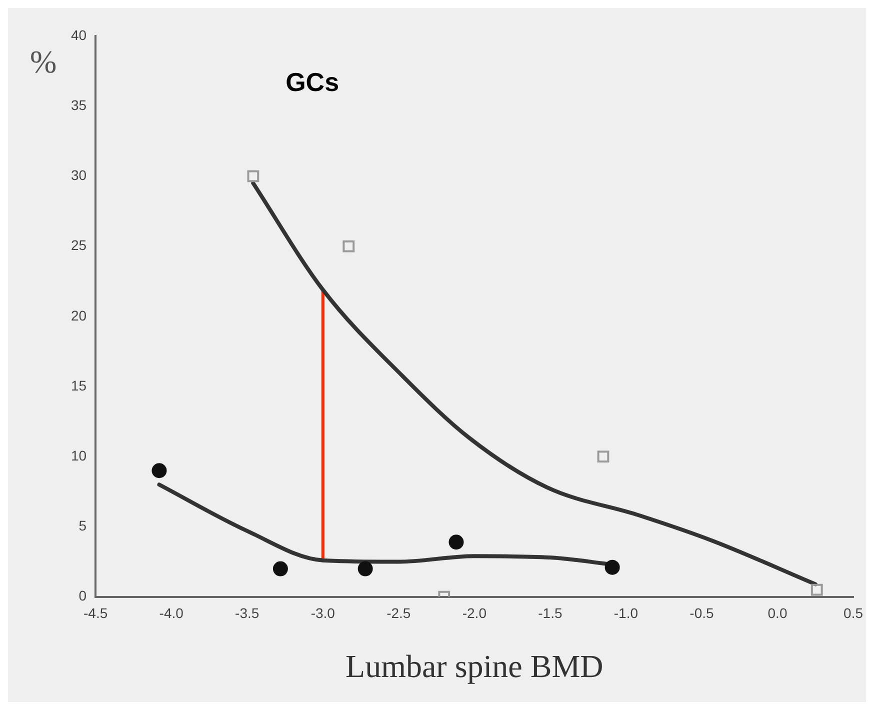  Describe the element at coordinates (474, 613) in the screenshot. I see `x-tick-label: -2.0` at that location.